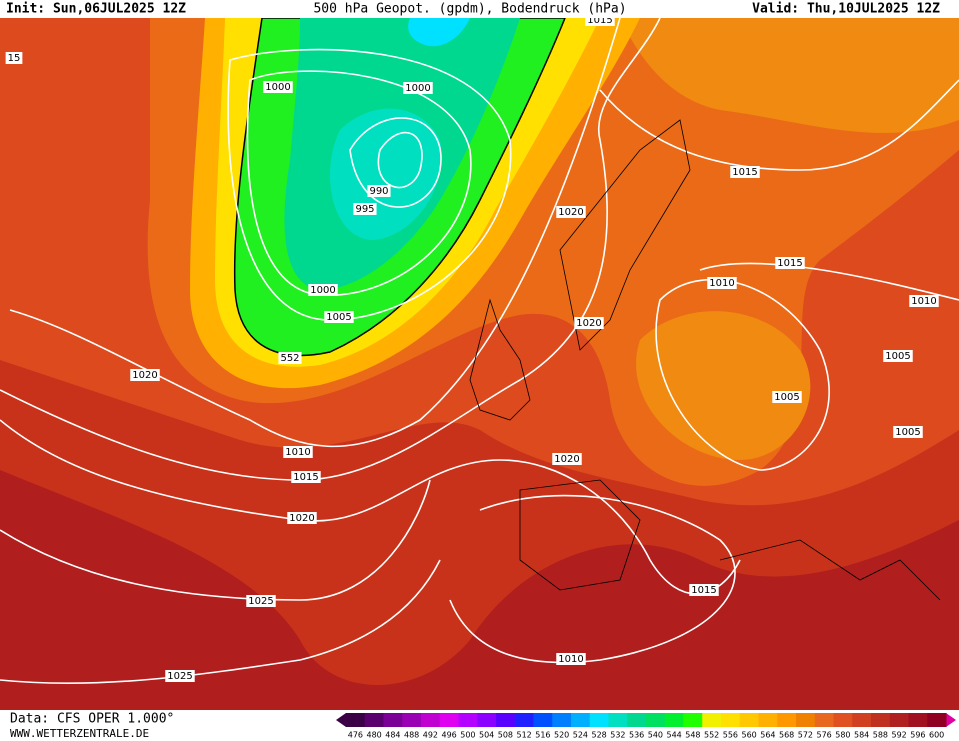 This screenshot has height=741, width=959. I want to click on legend-label: 568, so click(786, 735).